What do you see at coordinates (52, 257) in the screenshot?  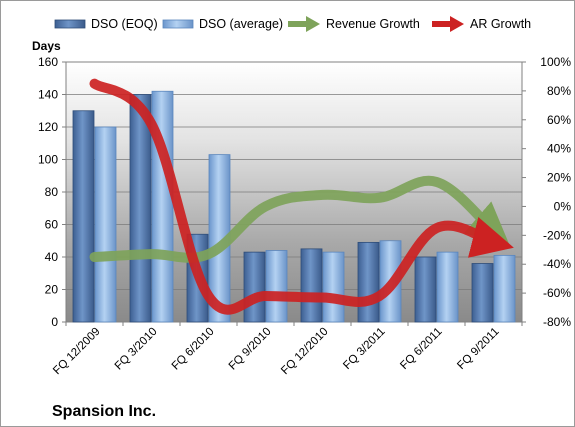 I see `y-left-tick-label: 40` at bounding box center [52, 257].